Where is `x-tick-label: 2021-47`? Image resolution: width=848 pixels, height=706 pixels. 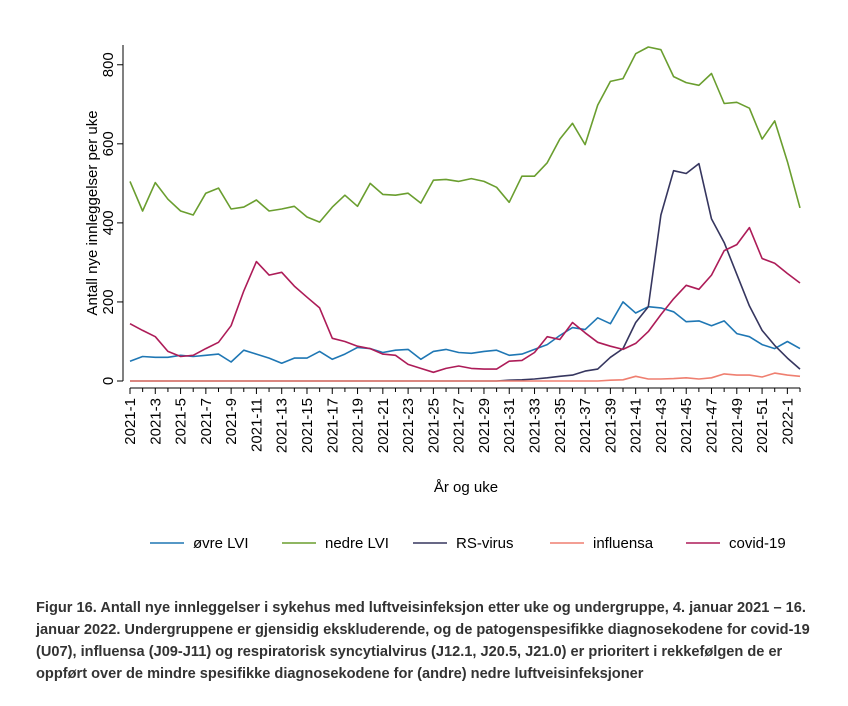 x-tick-label: 2021-47 is located at coordinates (712, 425).